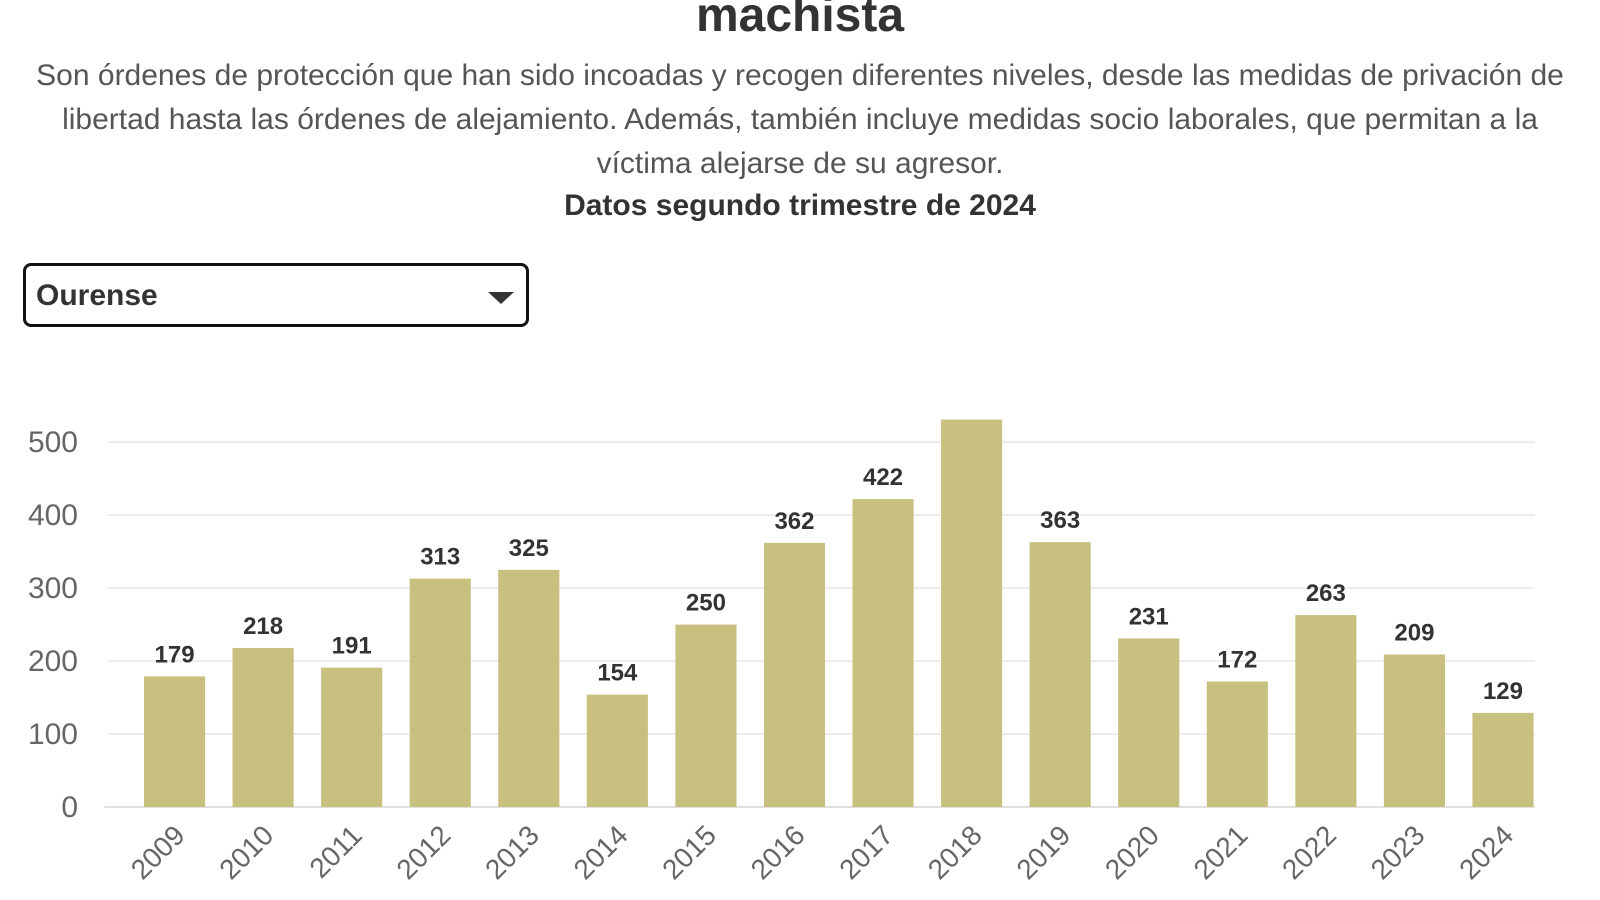 This screenshot has height=900, width=1600. Describe the element at coordinates (1149, 722) in the screenshot. I see `bar-2020` at that location.